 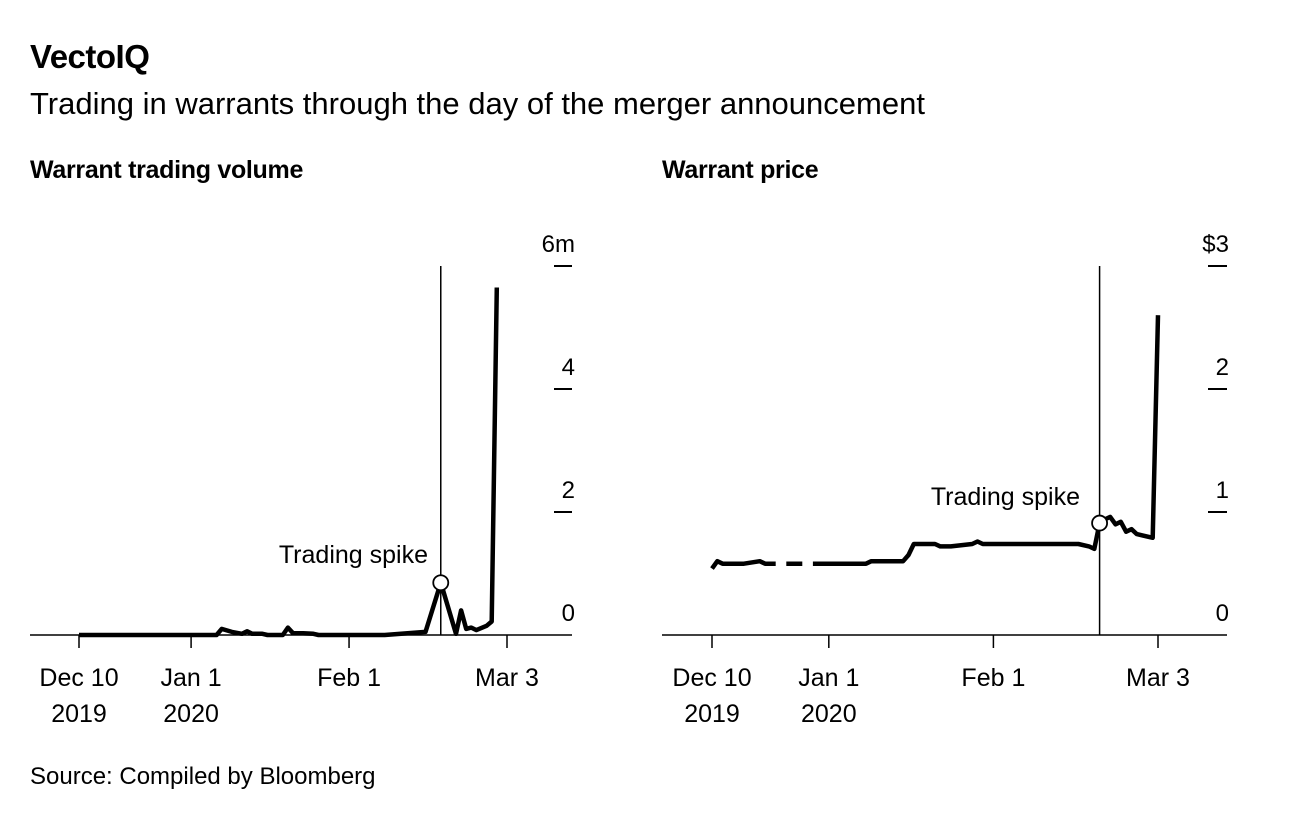 What do you see at coordinates (740, 170) in the screenshot?
I see `price-chart-title: Warrant price` at bounding box center [740, 170].